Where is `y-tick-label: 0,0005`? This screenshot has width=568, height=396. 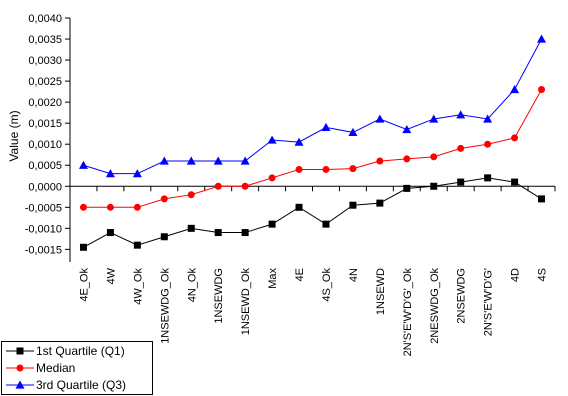
y-tick-label: 0,0005 is located at coordinates (45, 166).